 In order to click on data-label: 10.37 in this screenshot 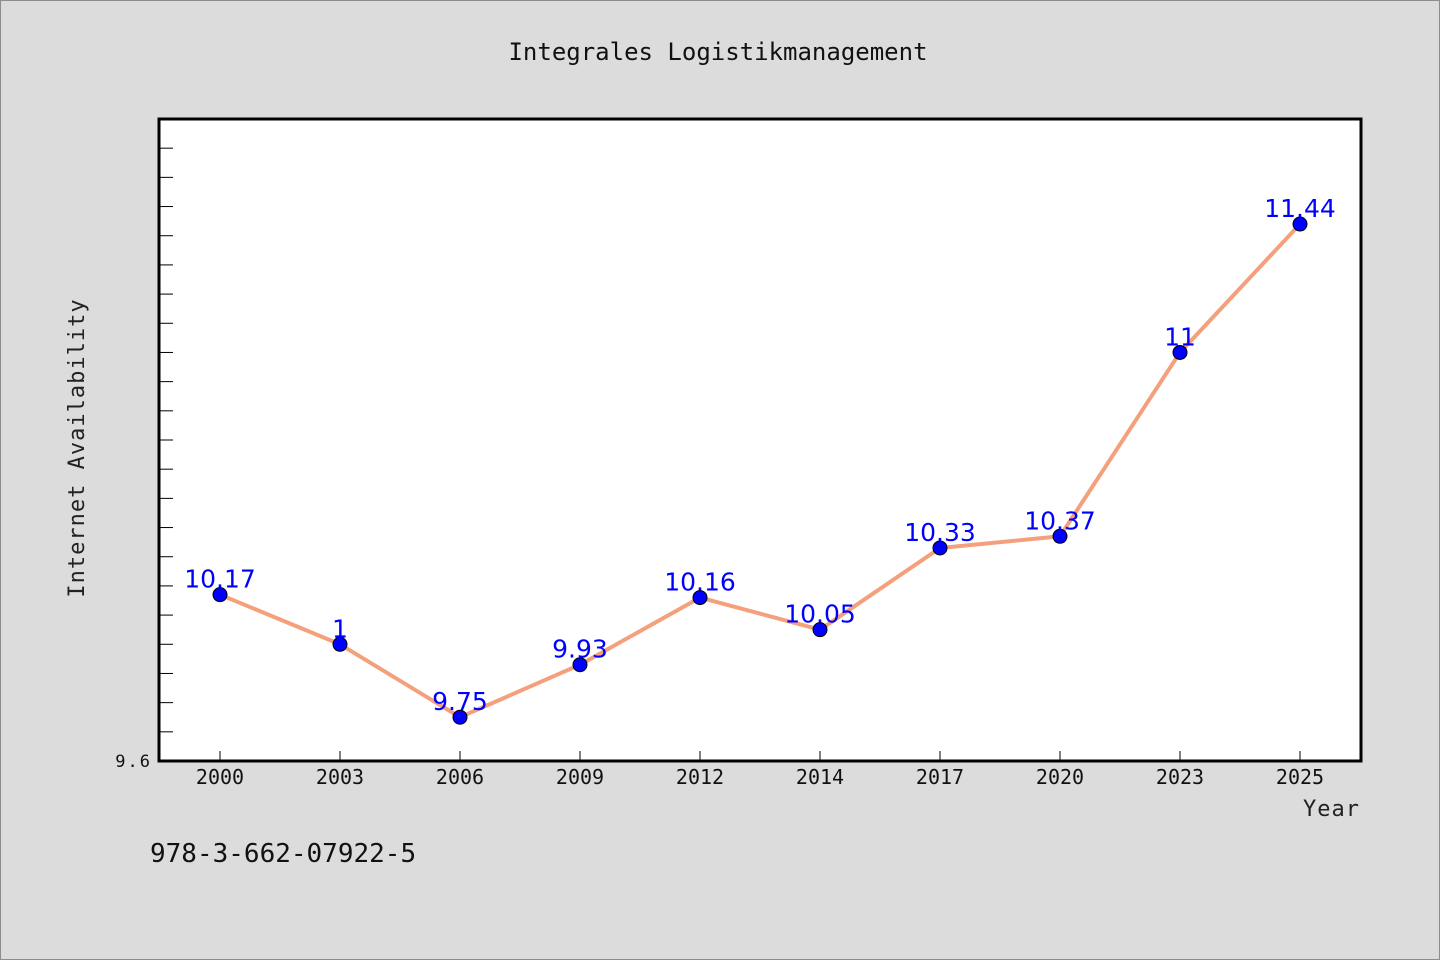, I will do `click(1060, 520)`.